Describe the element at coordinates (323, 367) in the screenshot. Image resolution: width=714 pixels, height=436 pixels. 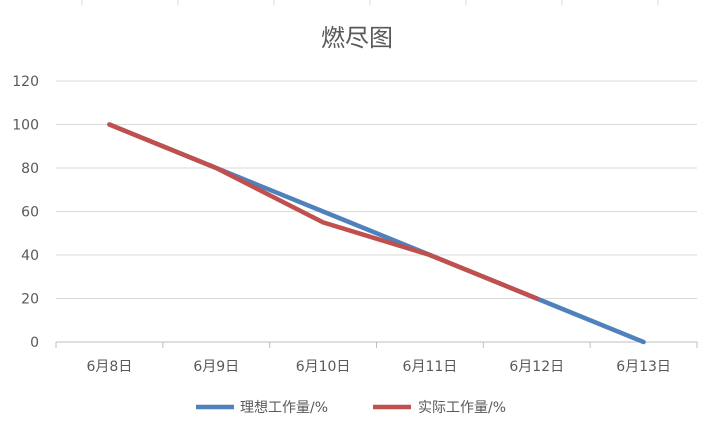
I see `x-tick-label: 6月10日` at that location.